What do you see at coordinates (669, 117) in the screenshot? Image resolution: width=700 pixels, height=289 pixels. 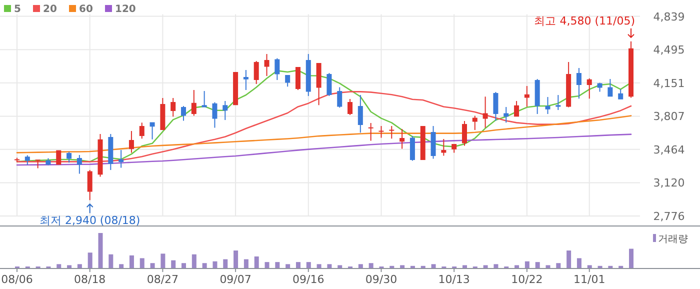 I see `y-tick-label: 3,807` at bounding box center [669, 117].